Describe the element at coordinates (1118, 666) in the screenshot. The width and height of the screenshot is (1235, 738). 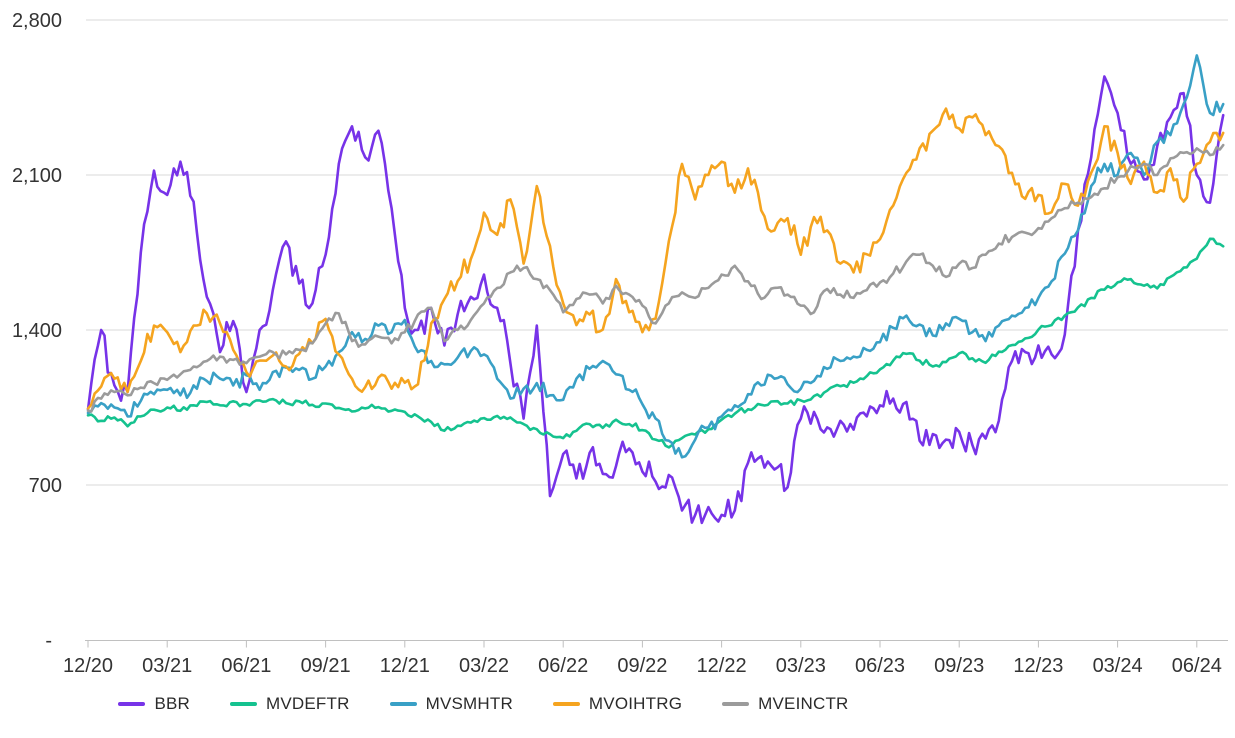
I see `x-axis-label-03/24: 03/24` at that location.